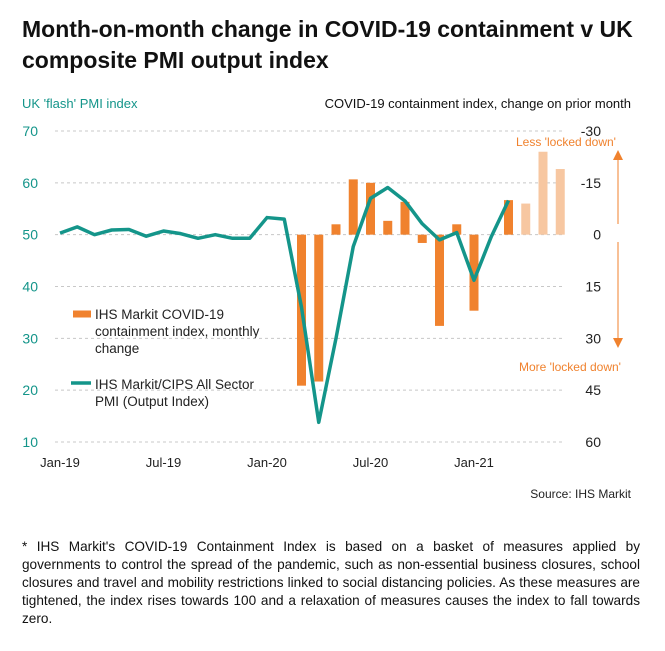 The height and width of the screenshot is (651, 665). What do you see at coordinates (80, 103) in the screenshot?
I see `left-axis-label: UK 'flash' PMI index` at bounding box center [80, 103].